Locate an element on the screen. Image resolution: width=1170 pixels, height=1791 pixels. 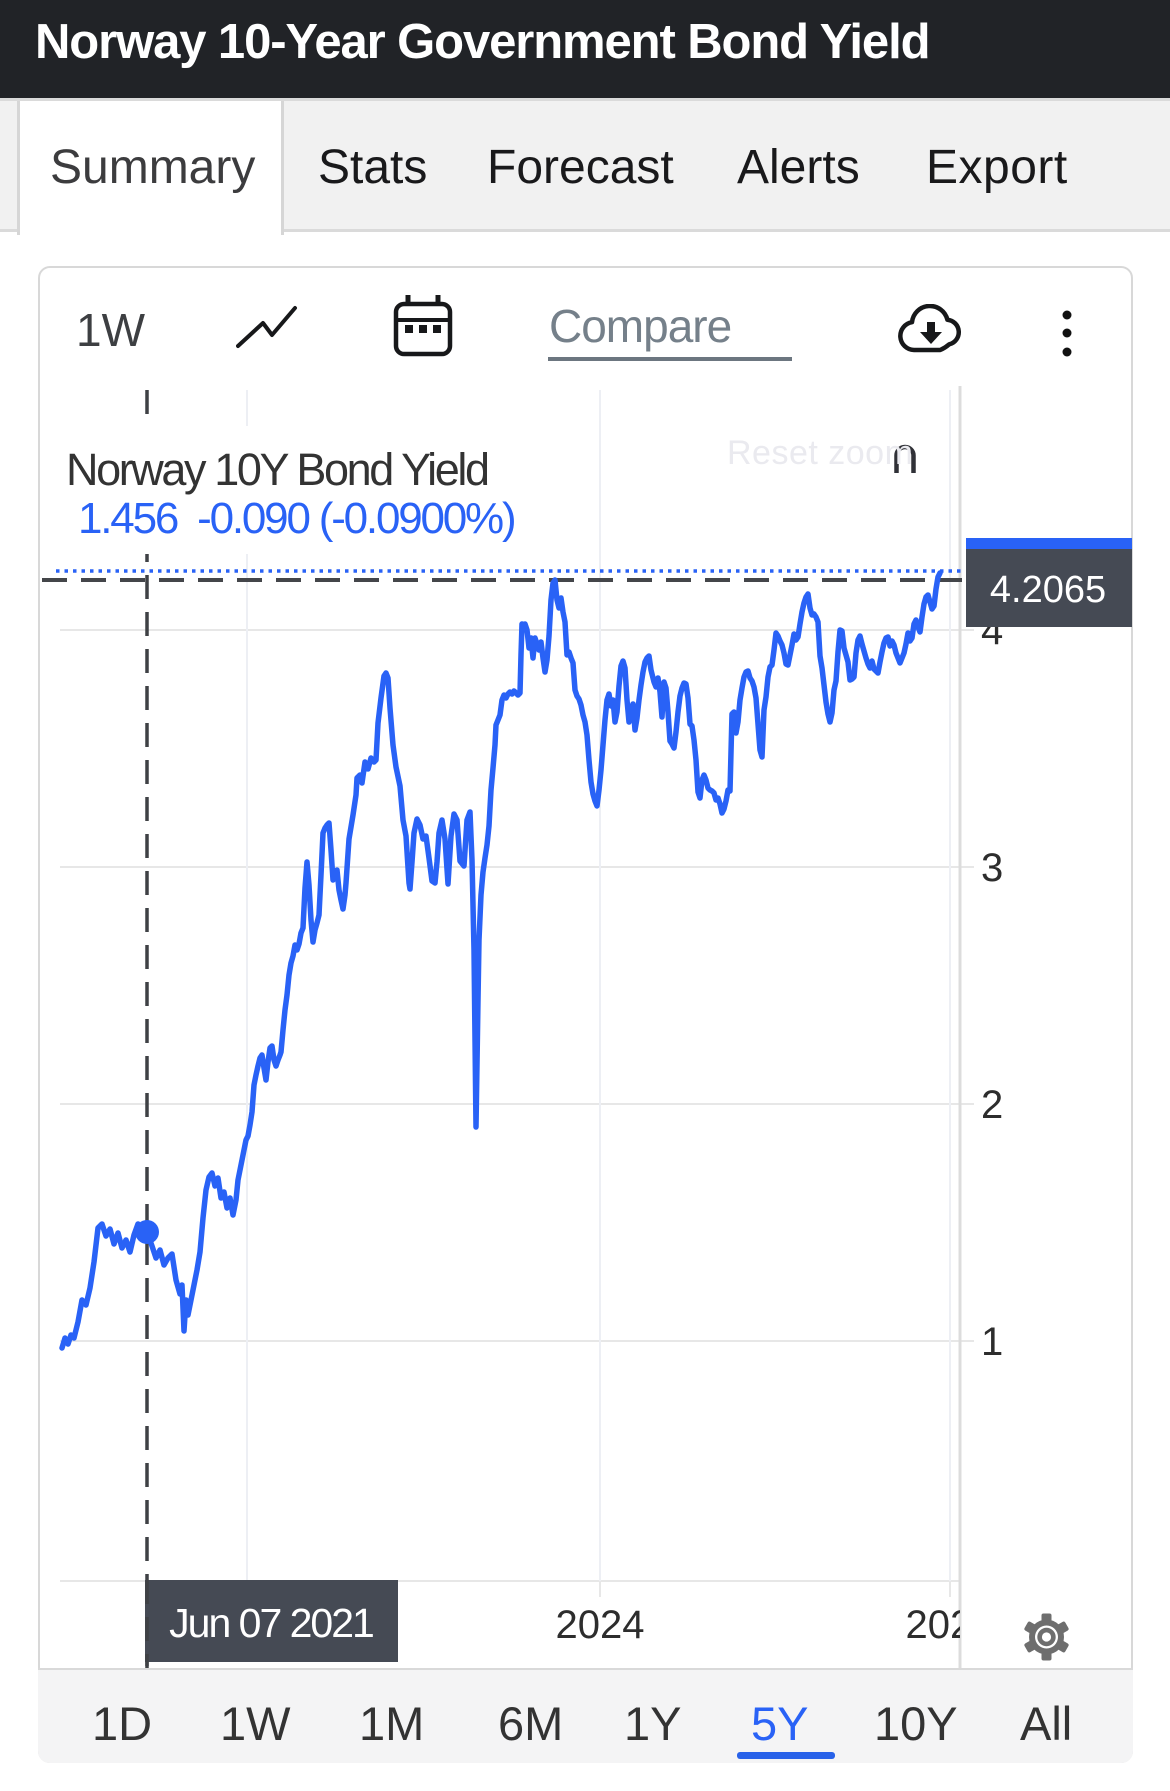
svg-text: 2026 is located at coordinates (950, 1625).